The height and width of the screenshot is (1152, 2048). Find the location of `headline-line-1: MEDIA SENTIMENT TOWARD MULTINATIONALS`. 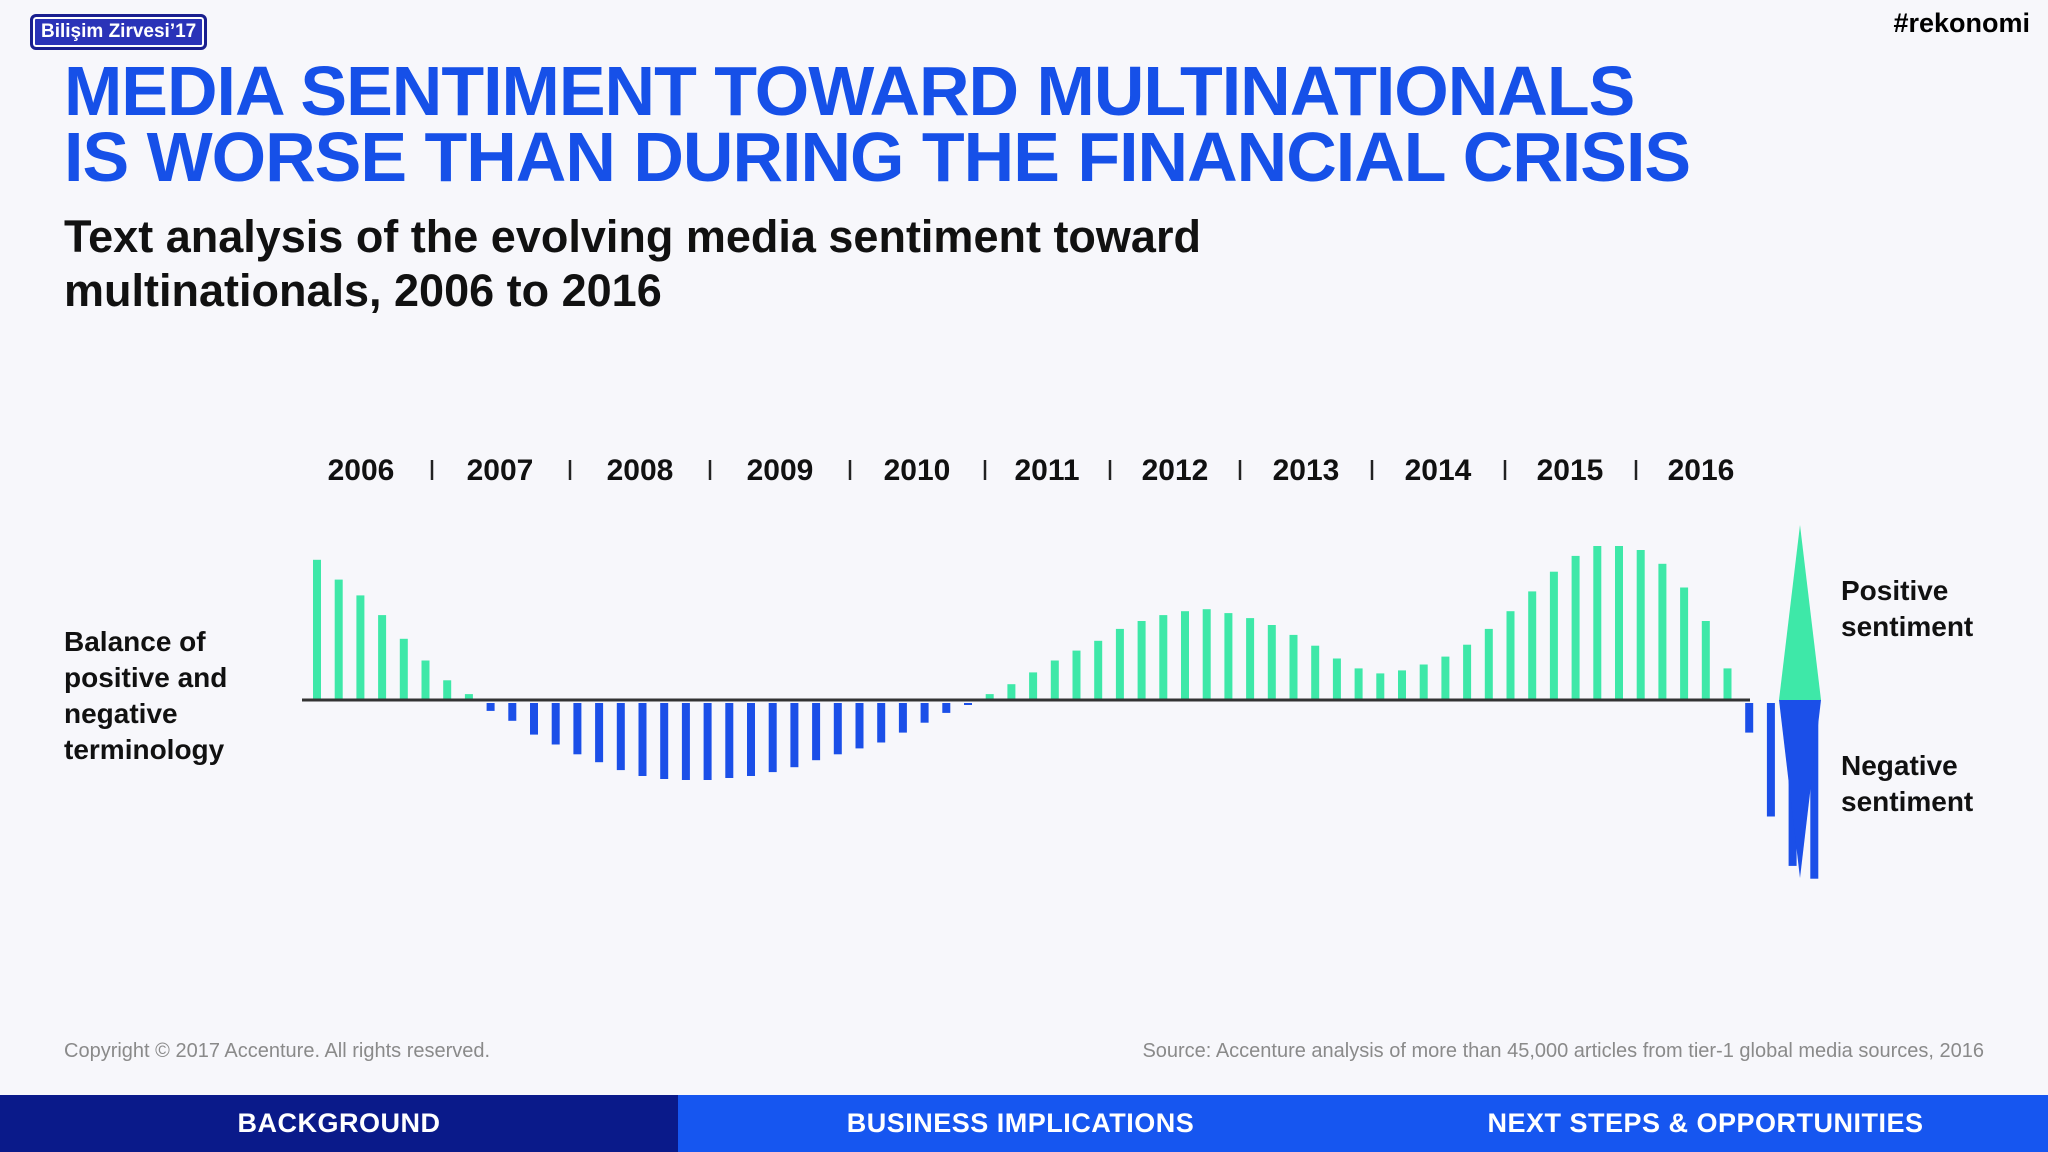

headline-line-1: MEDIA SENTIMENT TOWARD MULTINATIONALS is located at coordinates (849, 91).